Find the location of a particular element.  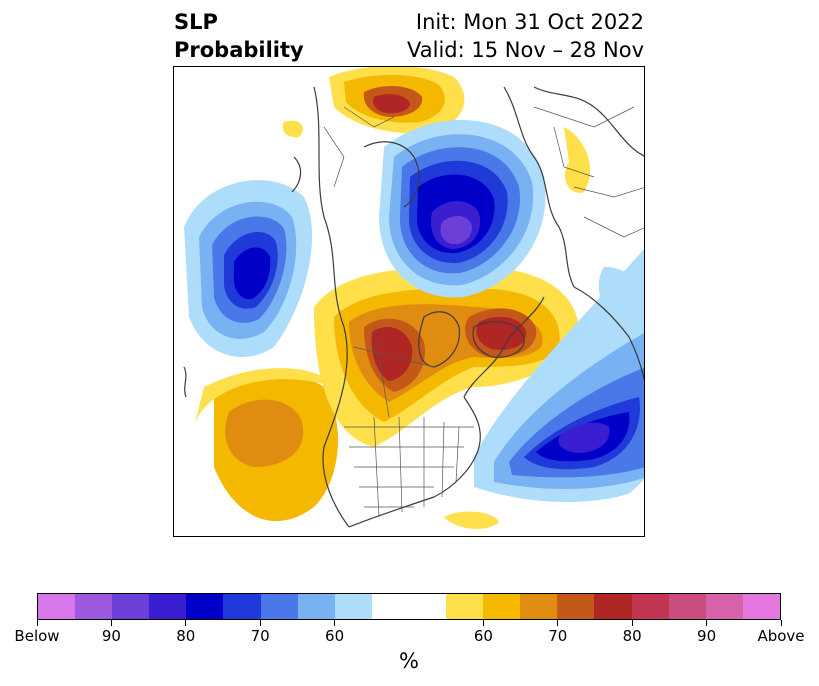

colorbar-segment-neutral is located at coordinates (409, 606).